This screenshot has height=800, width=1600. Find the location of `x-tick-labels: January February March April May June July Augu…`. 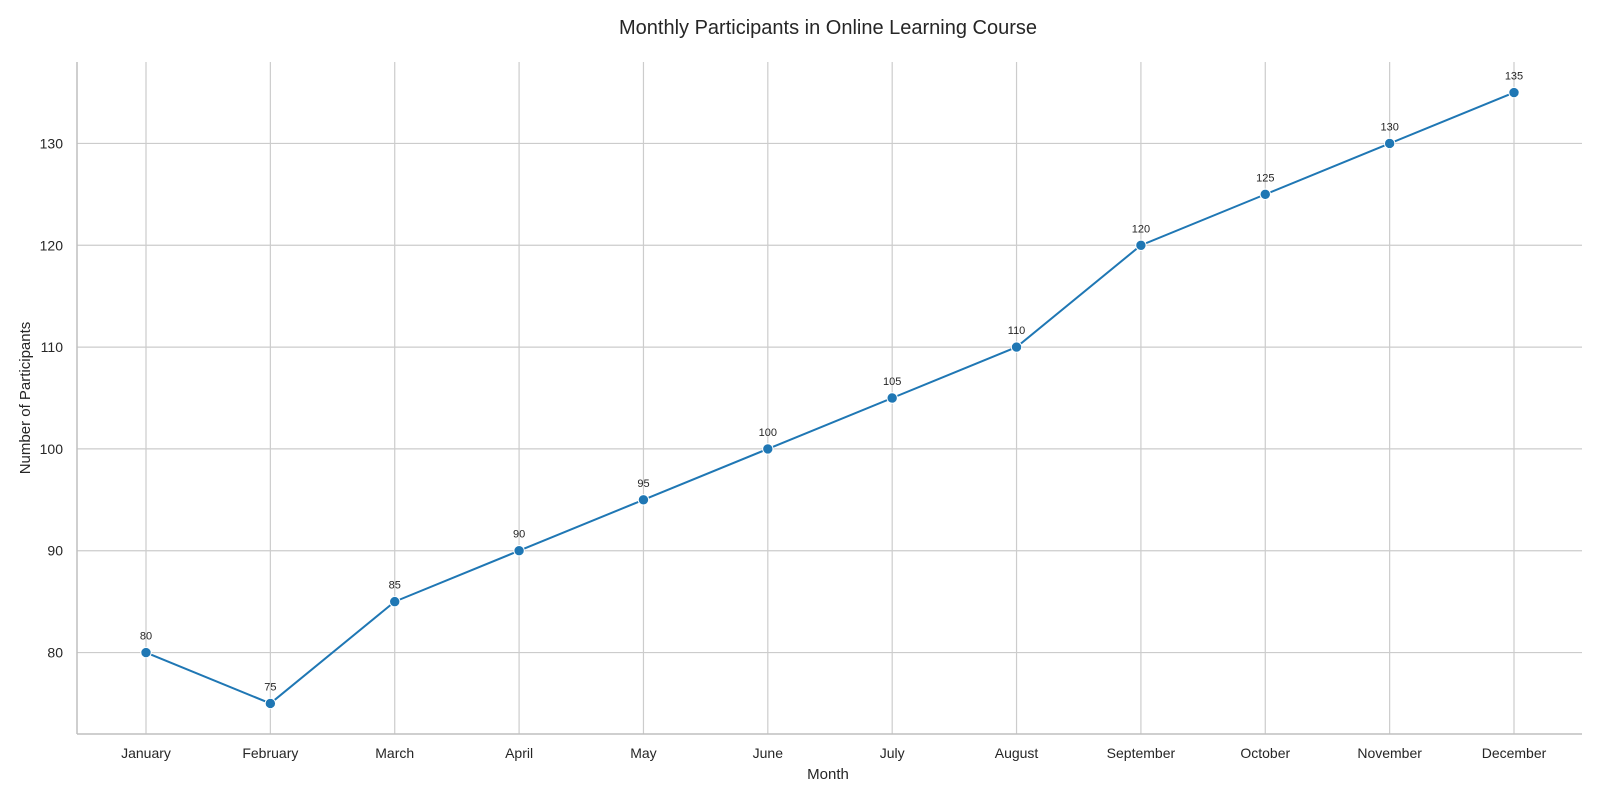

x-tick-labels: January February March April May June July Augu… is located at coordinates (834, 753).